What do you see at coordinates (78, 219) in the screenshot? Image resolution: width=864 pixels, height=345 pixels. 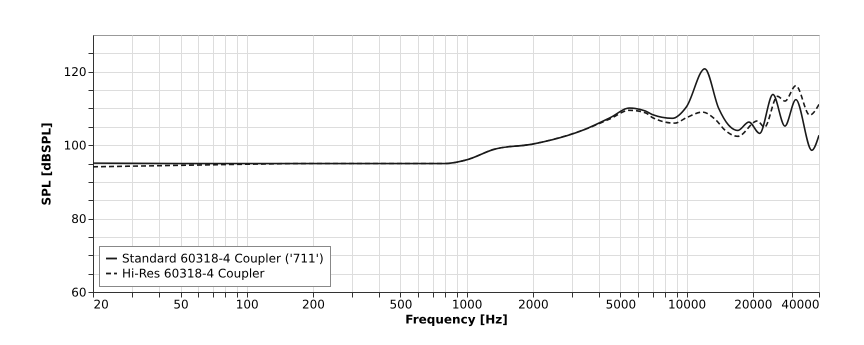 I see `y-tick-label: 80` at bounding box center [78, 219].